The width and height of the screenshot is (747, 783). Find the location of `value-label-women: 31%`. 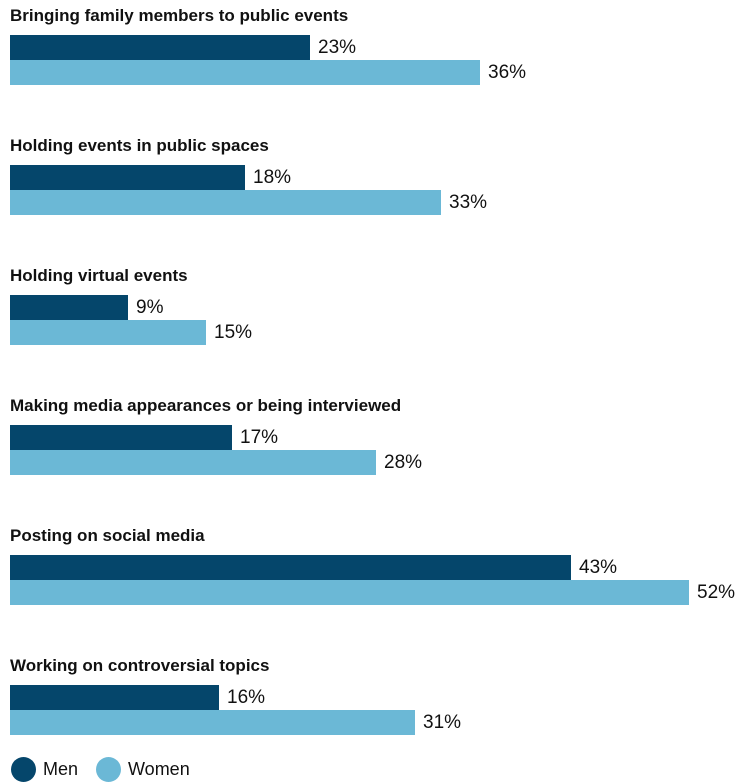

value-label-women: 31% is located at coordinates (442, 723).